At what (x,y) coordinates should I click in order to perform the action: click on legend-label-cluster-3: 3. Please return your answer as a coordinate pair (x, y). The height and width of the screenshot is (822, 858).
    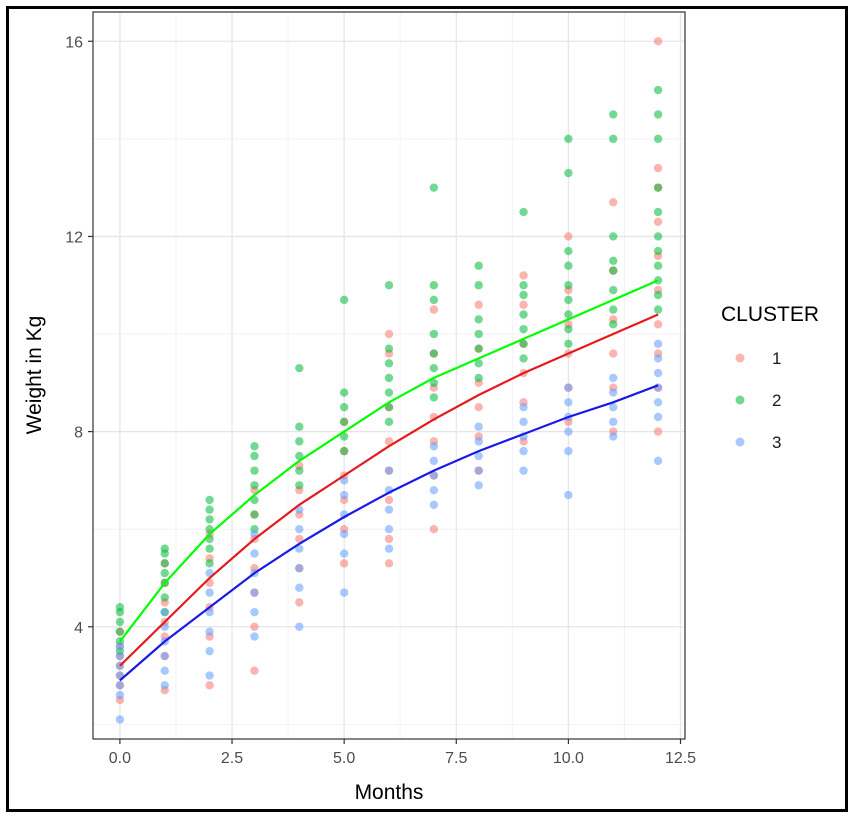
    Looking at the image, I should click on (776, 442).